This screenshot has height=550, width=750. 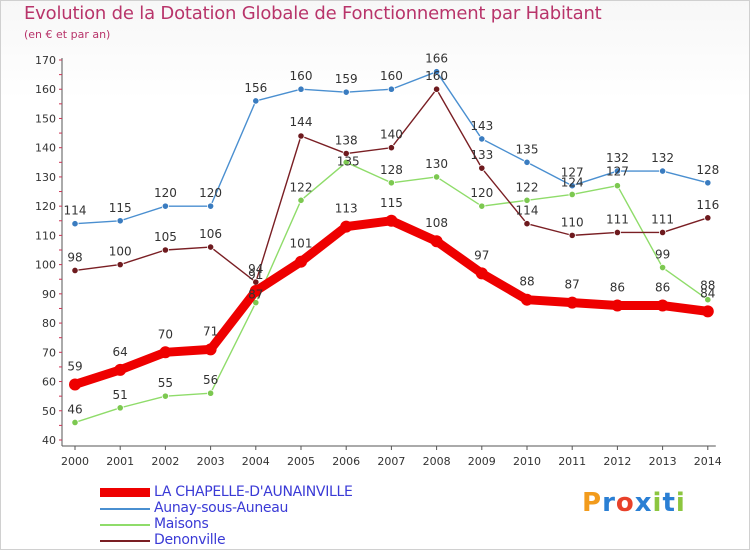 What do you see at coordinates (301, 122) in the screenshot?
I see `data-label: 144` at bounding box center [301, 122].